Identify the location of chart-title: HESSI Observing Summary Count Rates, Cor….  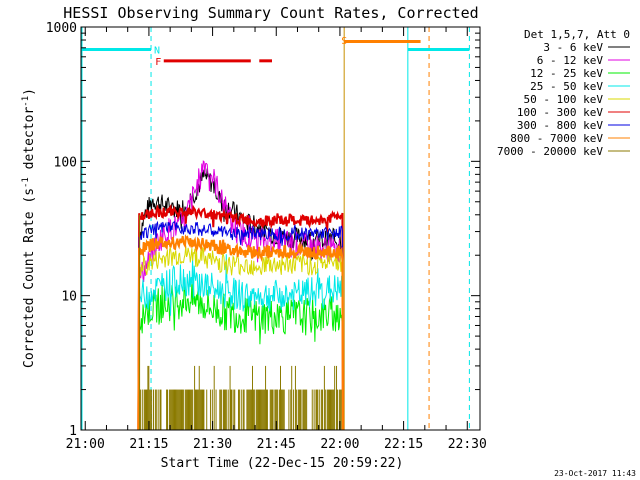
(270, 13).